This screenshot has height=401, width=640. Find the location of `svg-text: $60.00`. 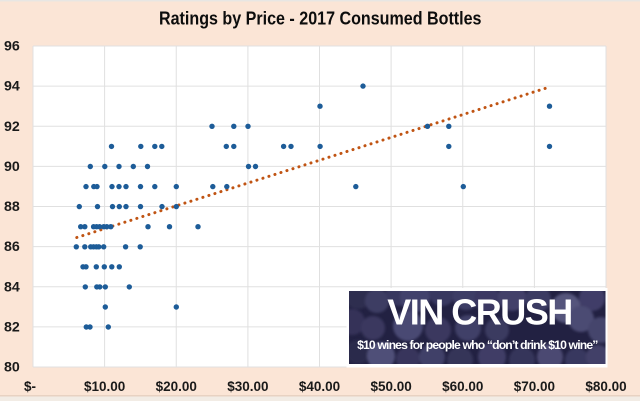

svg-text: $60.00 is located at coordinates (462, 386).